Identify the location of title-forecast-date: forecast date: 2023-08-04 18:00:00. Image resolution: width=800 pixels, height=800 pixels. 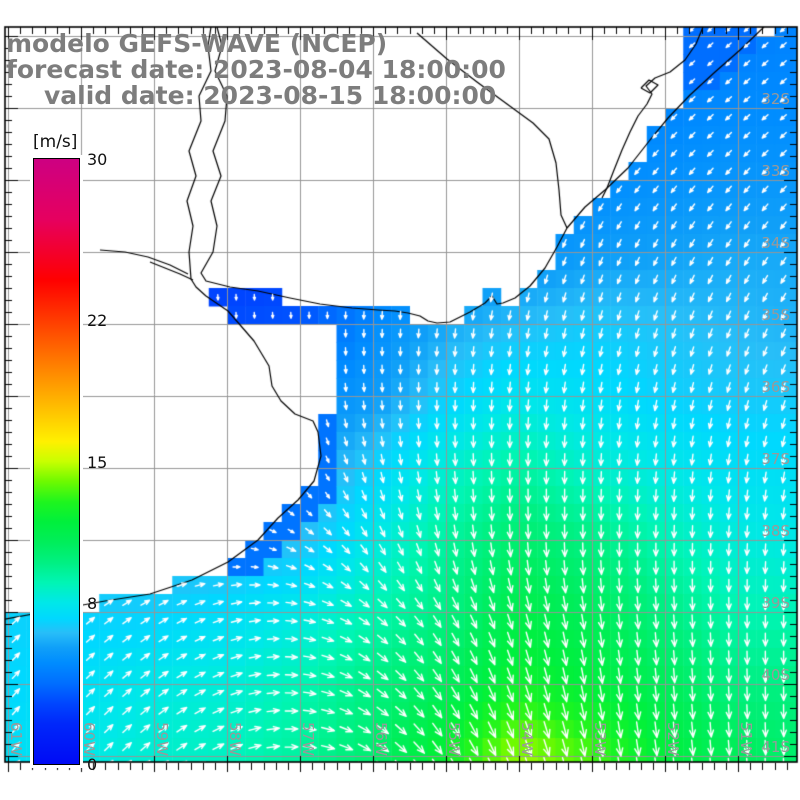
(256, 69).